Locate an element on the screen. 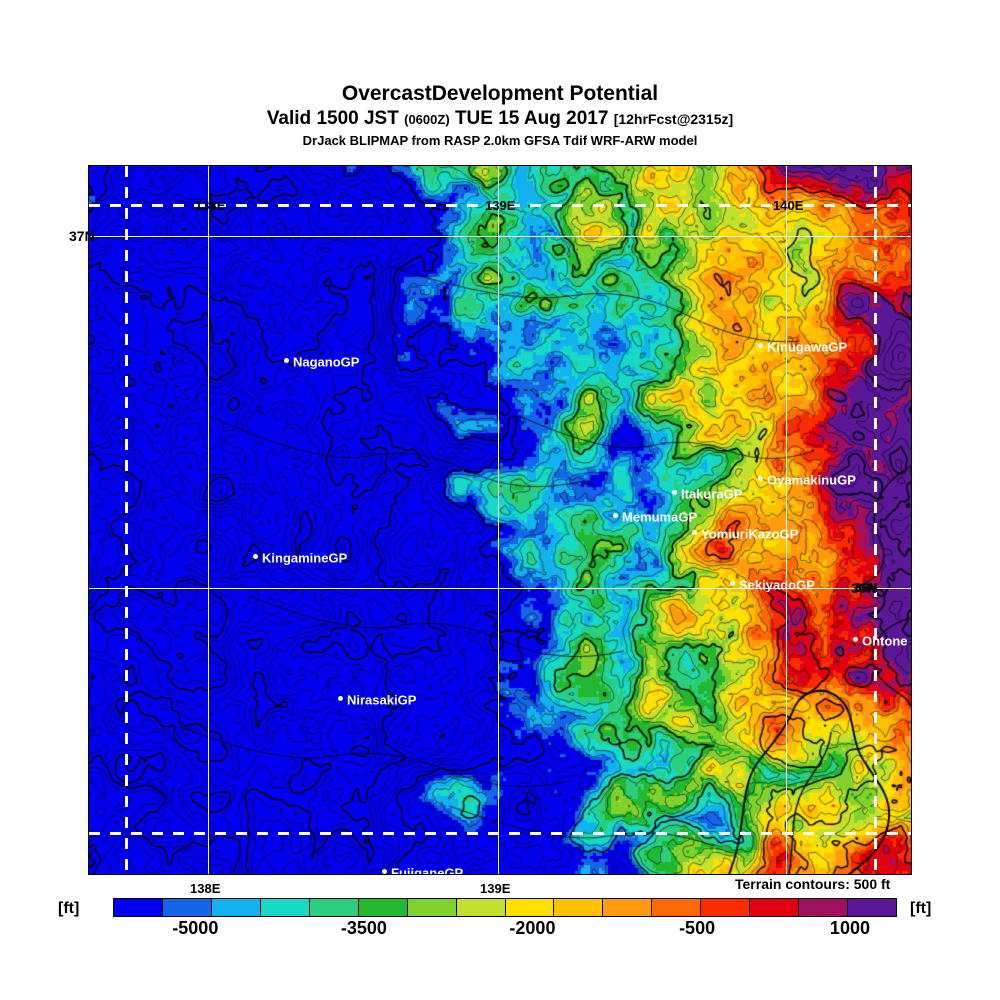 The width and height of the screenshot is (1000, 1000). station-oyamakinugp: OyamakinuGP is located at coordinates (807, 479).